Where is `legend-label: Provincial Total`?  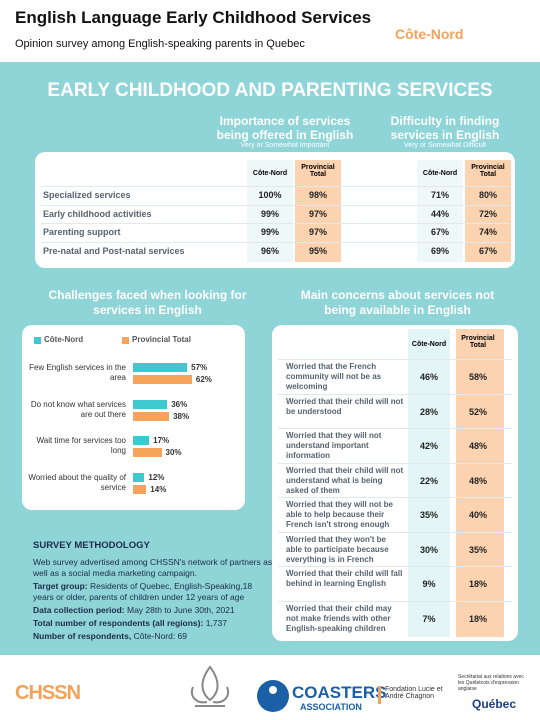 legend-label: Provincial Total is located at coordinates (161, 339).